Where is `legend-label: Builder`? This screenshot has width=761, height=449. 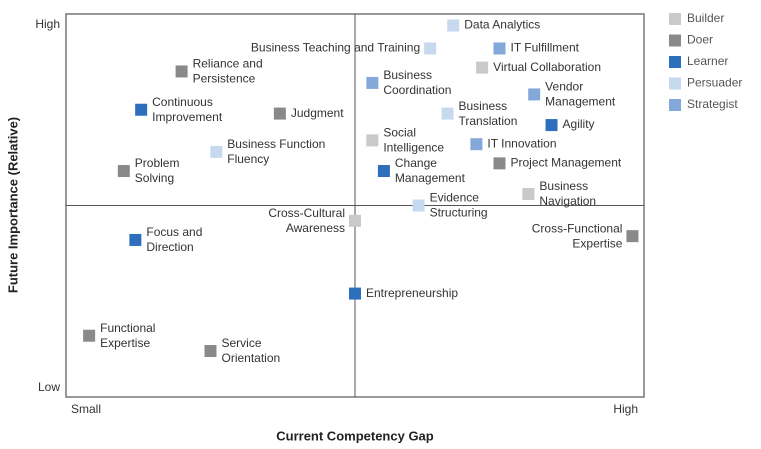
legend-label: Builder is located at coordinates (705, 18).